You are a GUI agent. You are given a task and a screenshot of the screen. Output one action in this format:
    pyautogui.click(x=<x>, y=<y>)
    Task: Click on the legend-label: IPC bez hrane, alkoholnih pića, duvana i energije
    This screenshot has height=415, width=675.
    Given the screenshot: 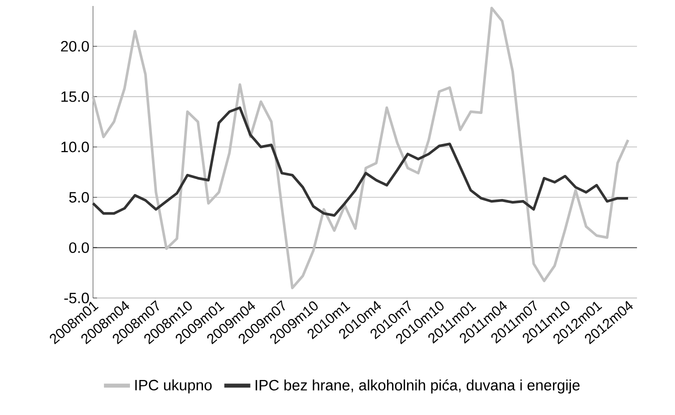 What is the action you would take?
    pyautogui.click(x=418, y=386)
    